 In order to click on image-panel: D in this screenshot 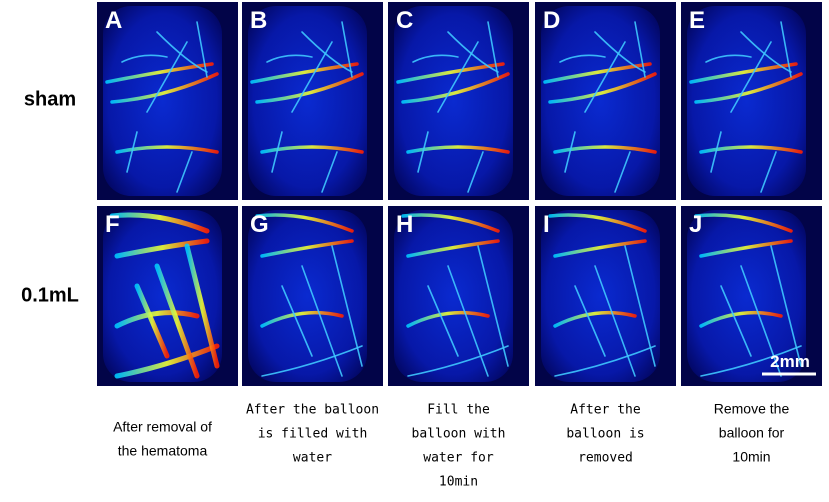, I will do `click(605, 101)`.